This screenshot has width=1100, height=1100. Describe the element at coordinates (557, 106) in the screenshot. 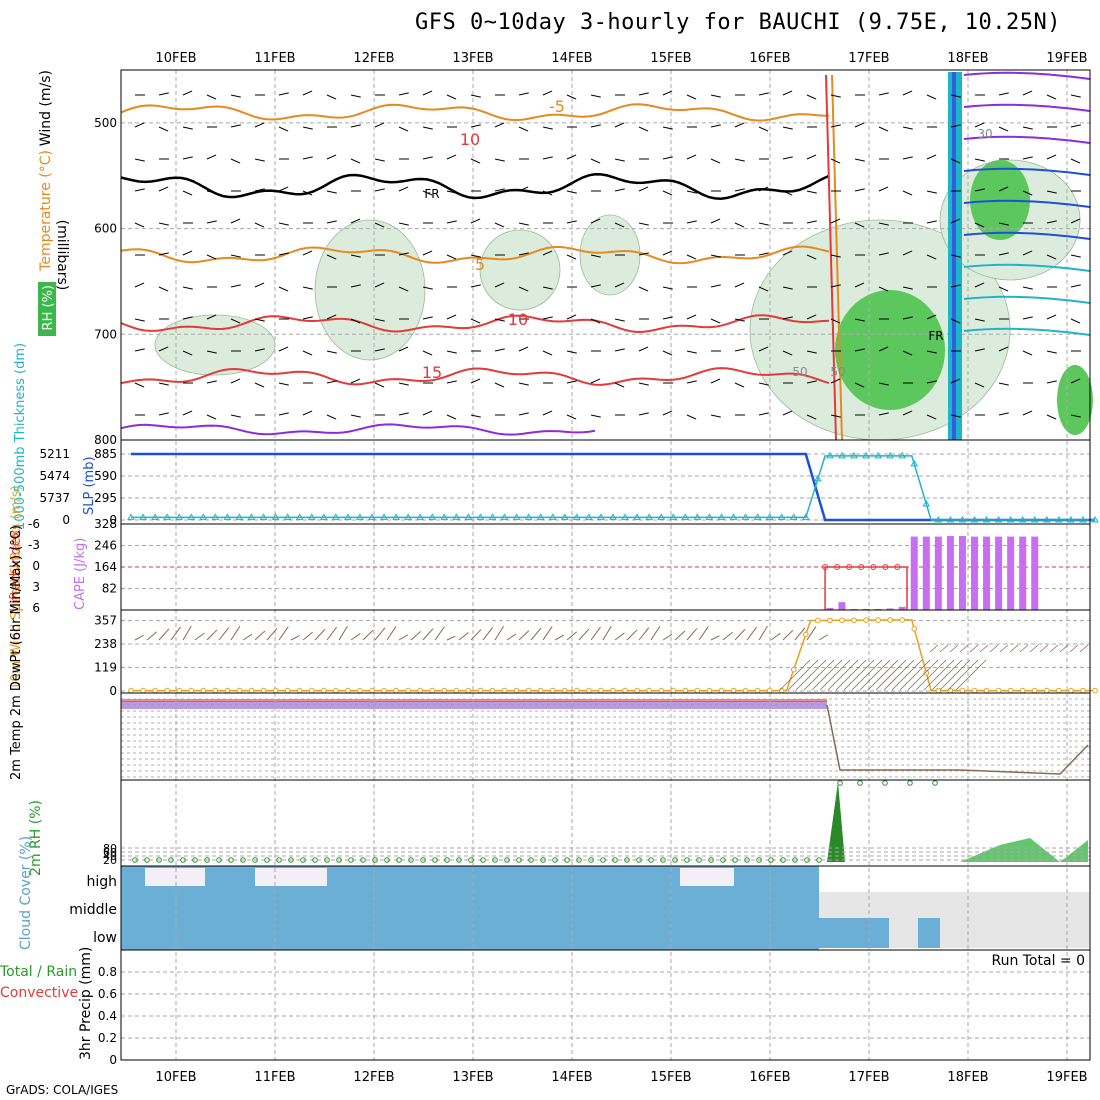

I see `contour-label: -5` at that location.